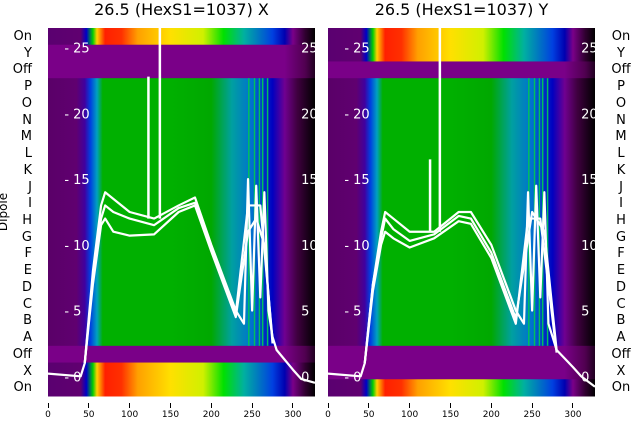  Describe the element at coordinates (461, 204) in the screenshot. I see `heatmap-row-I` at that location.